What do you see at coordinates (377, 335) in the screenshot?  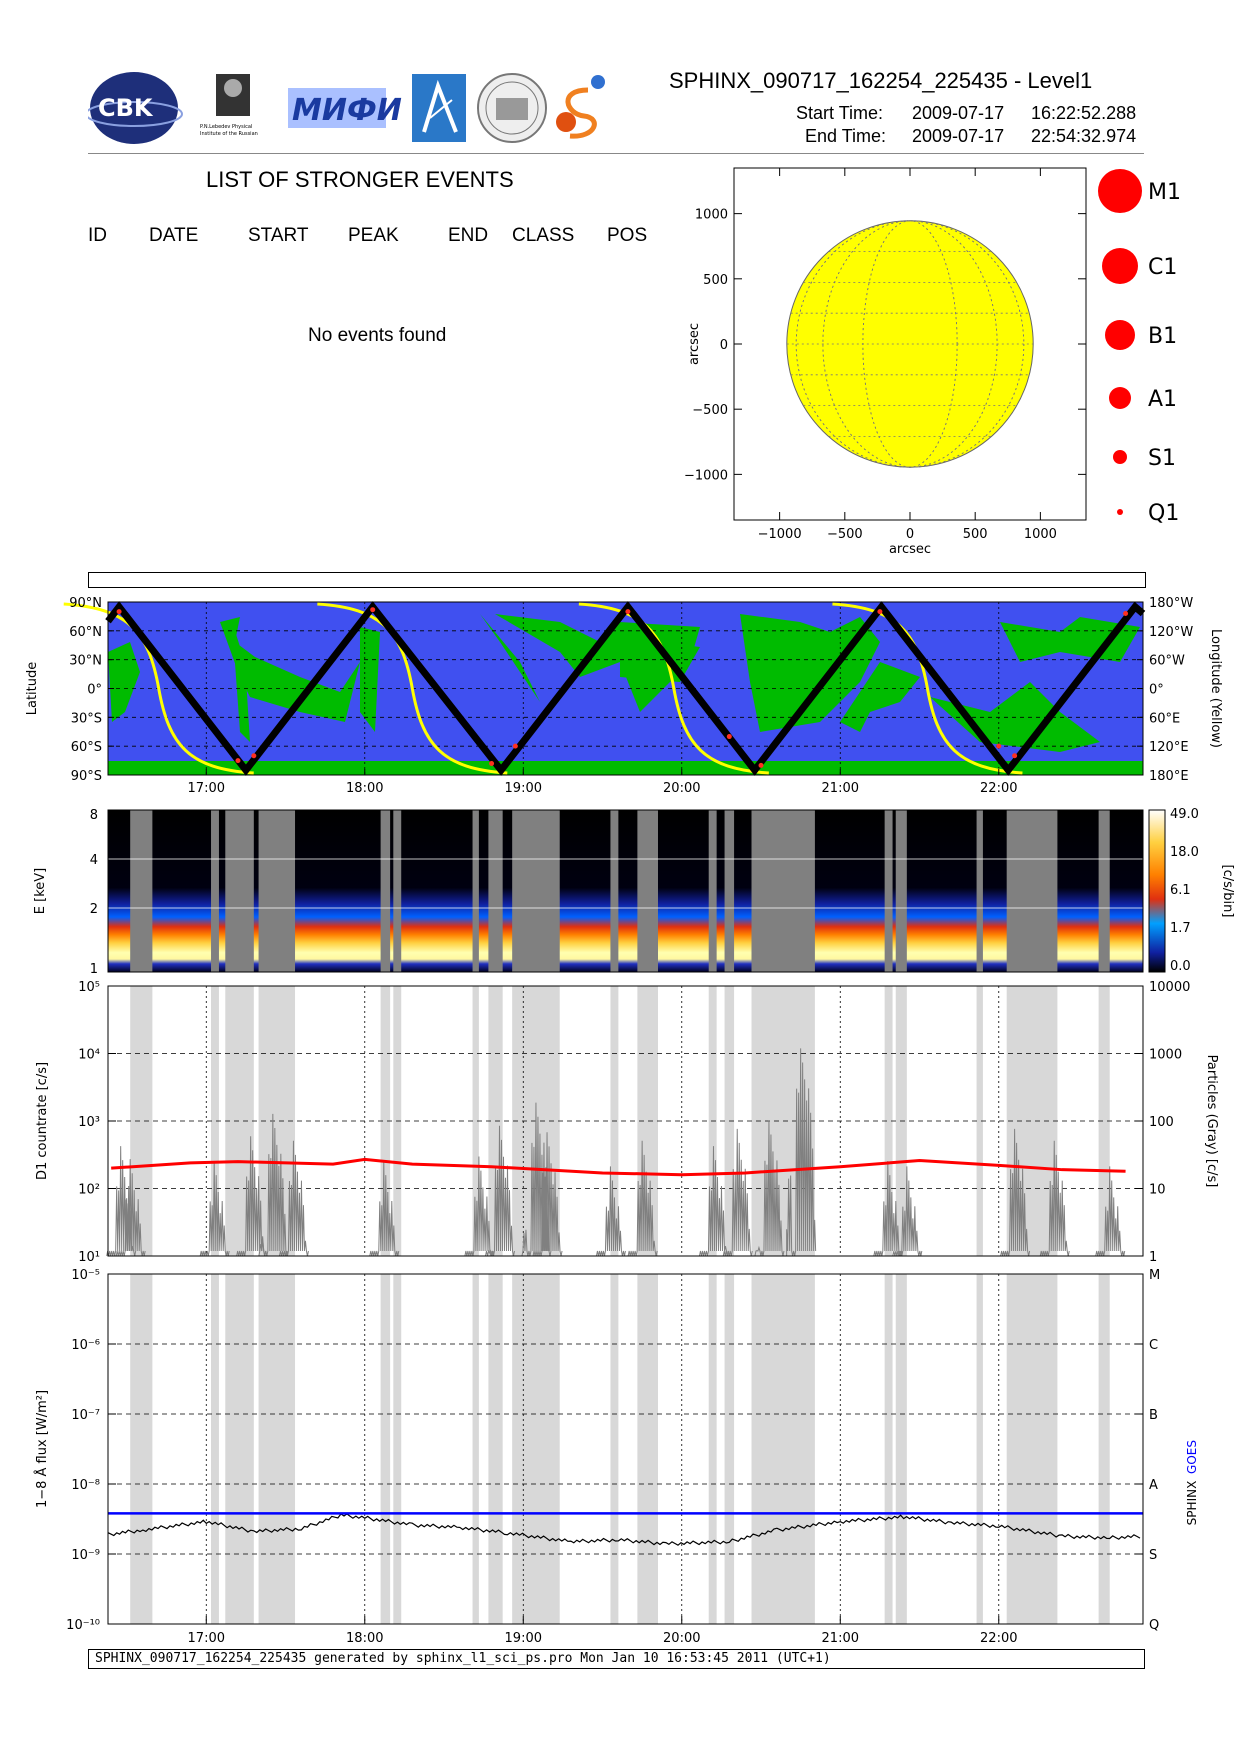 I see `no-events-message: No events found` at bounding box center [377, 335].